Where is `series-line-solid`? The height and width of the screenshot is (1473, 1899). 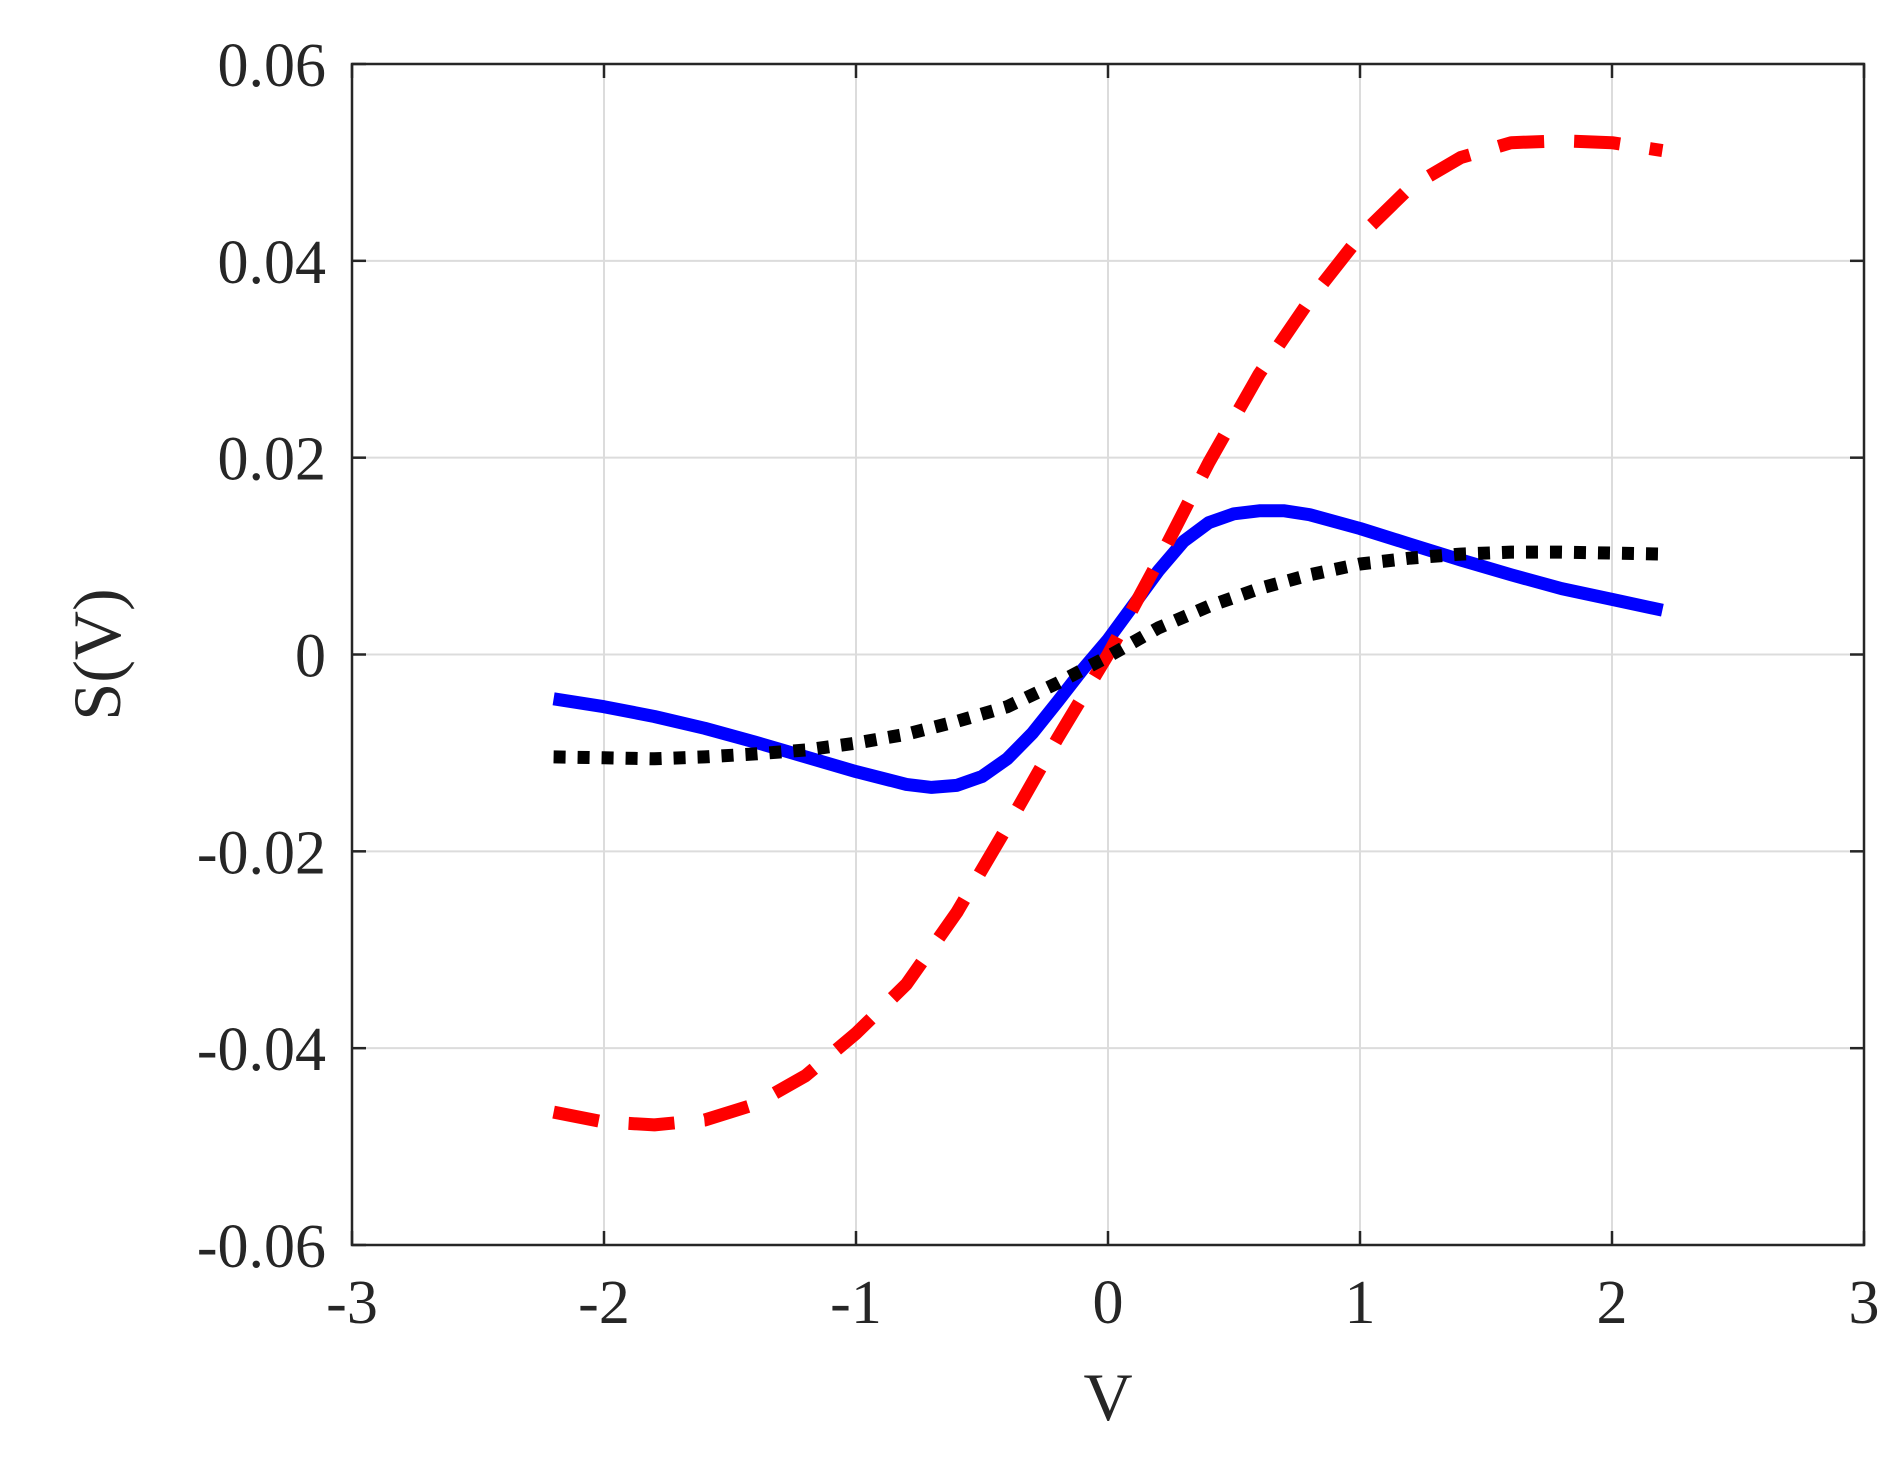
series-line-solid is located at coordinates (1108, 649).